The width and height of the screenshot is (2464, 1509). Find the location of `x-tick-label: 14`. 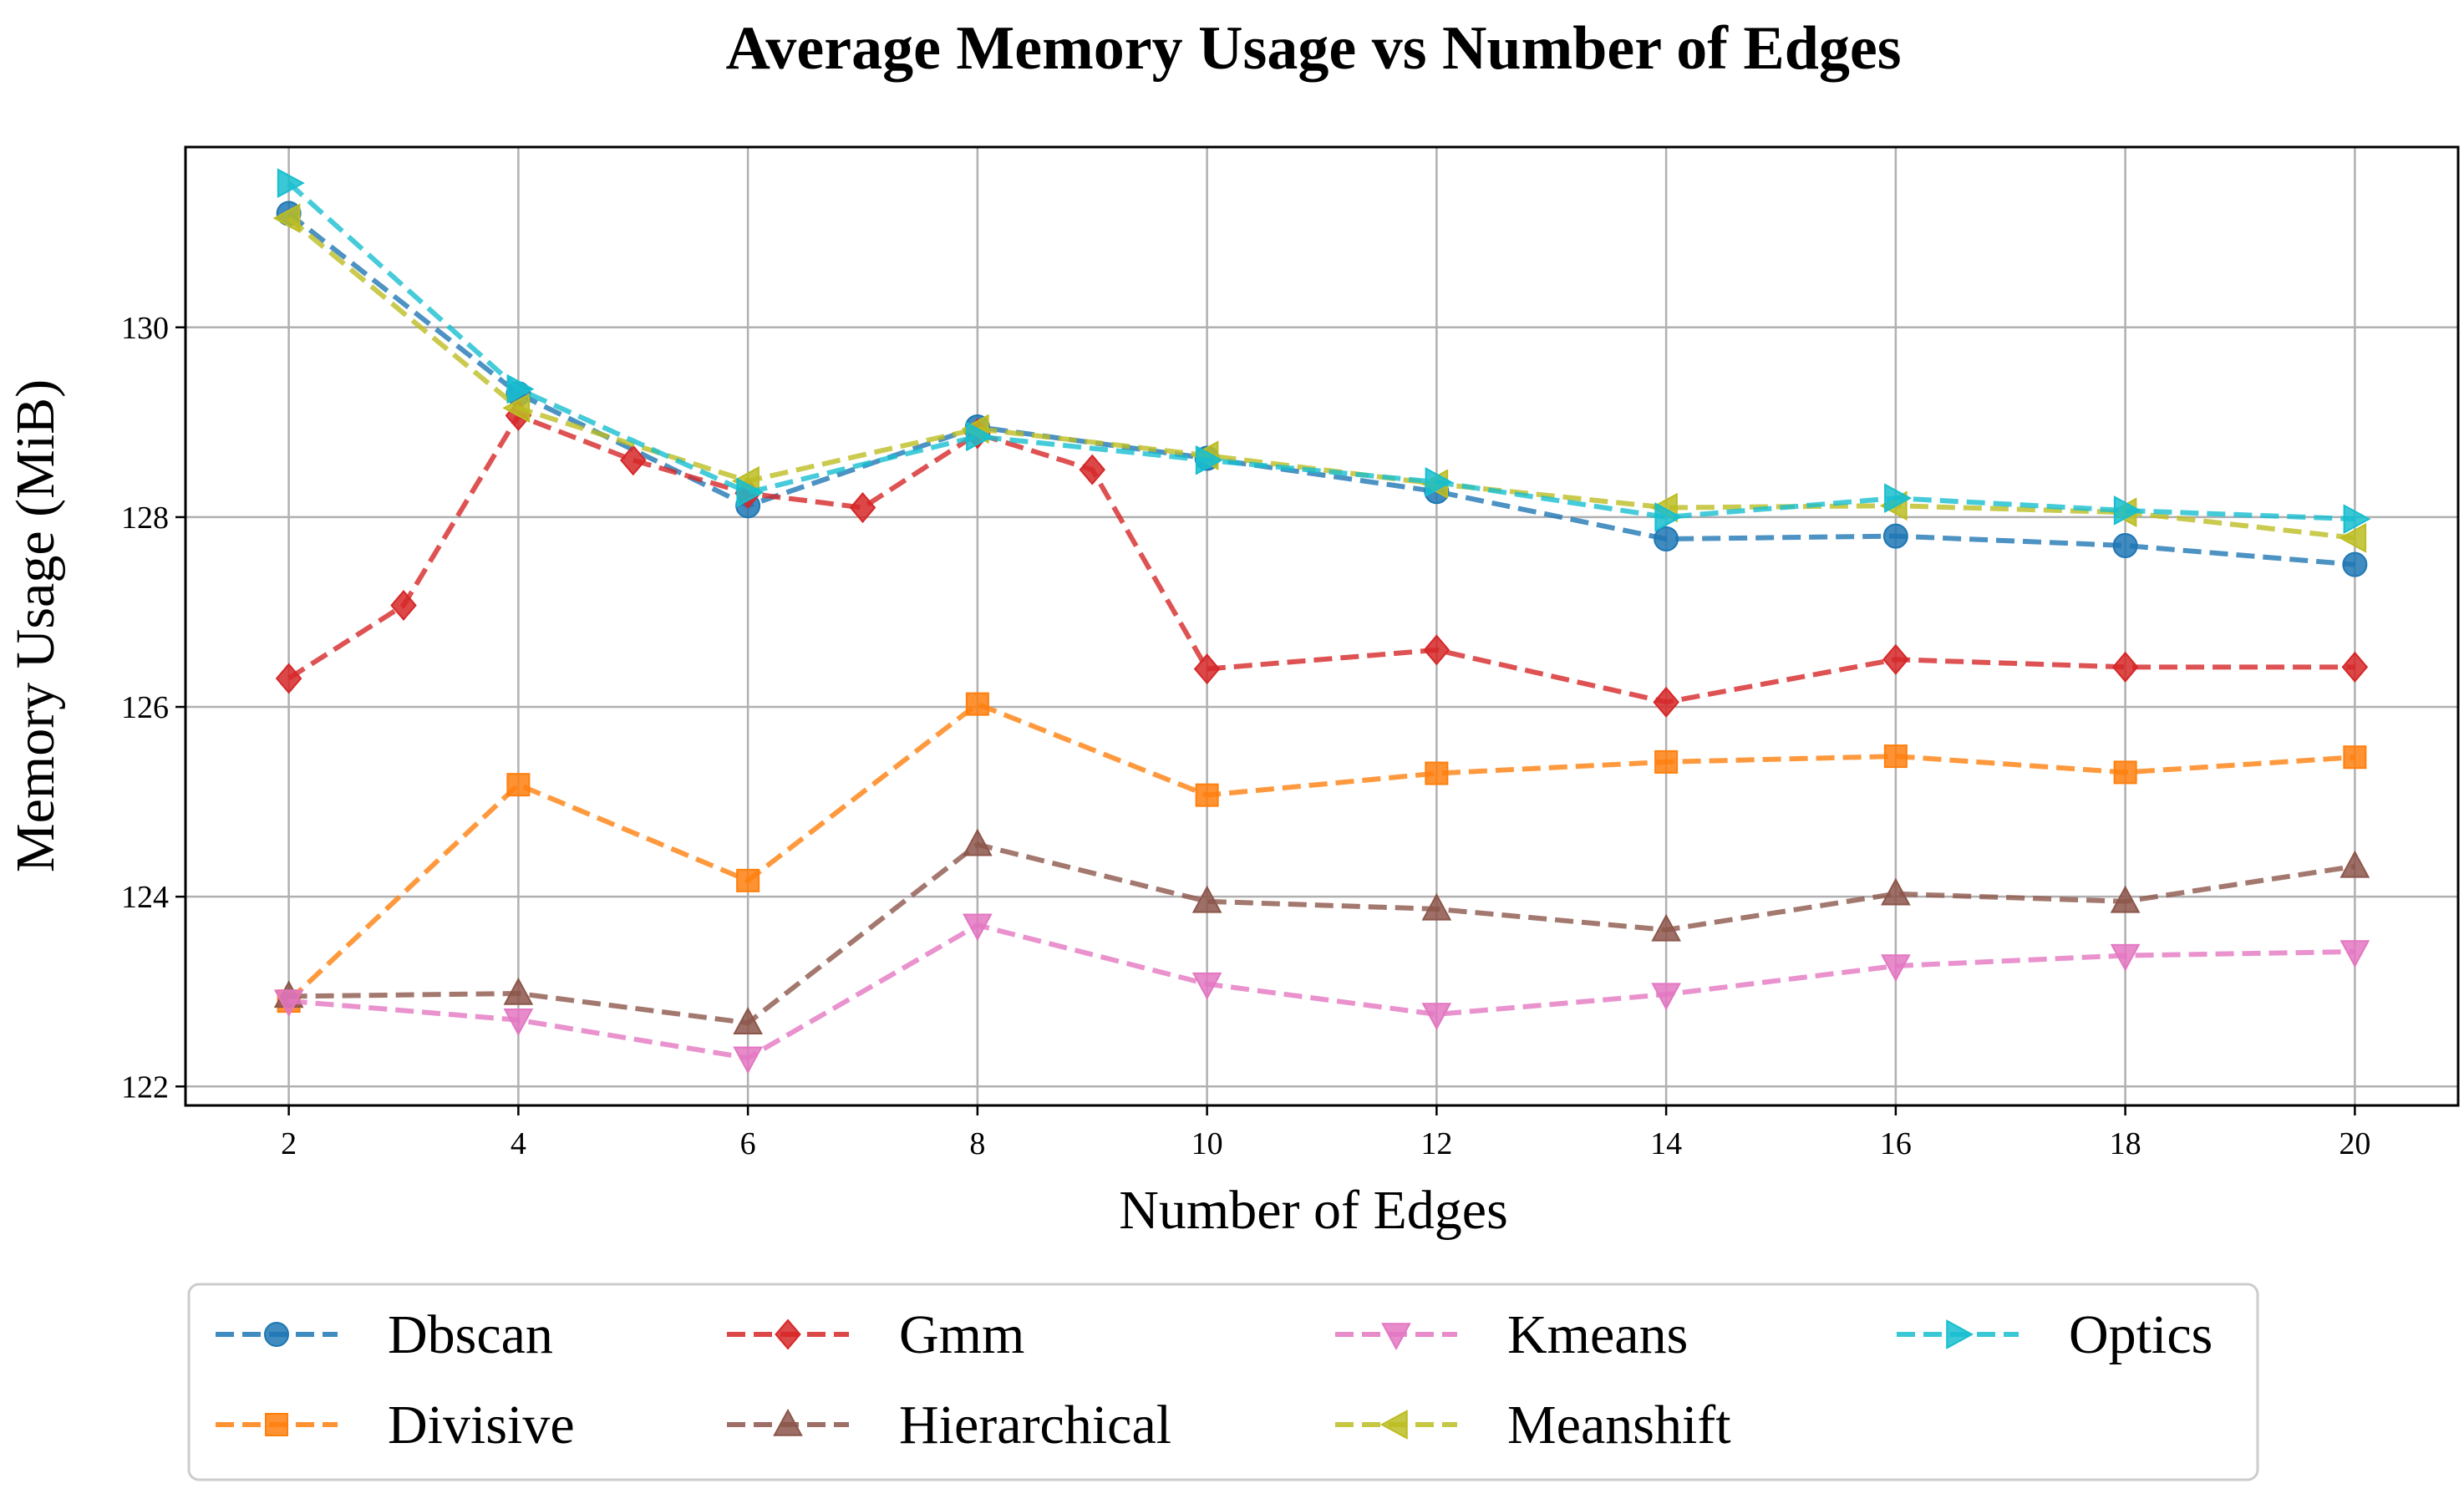

x-tick-label: 14 is located at coordinates (1666, 1143).